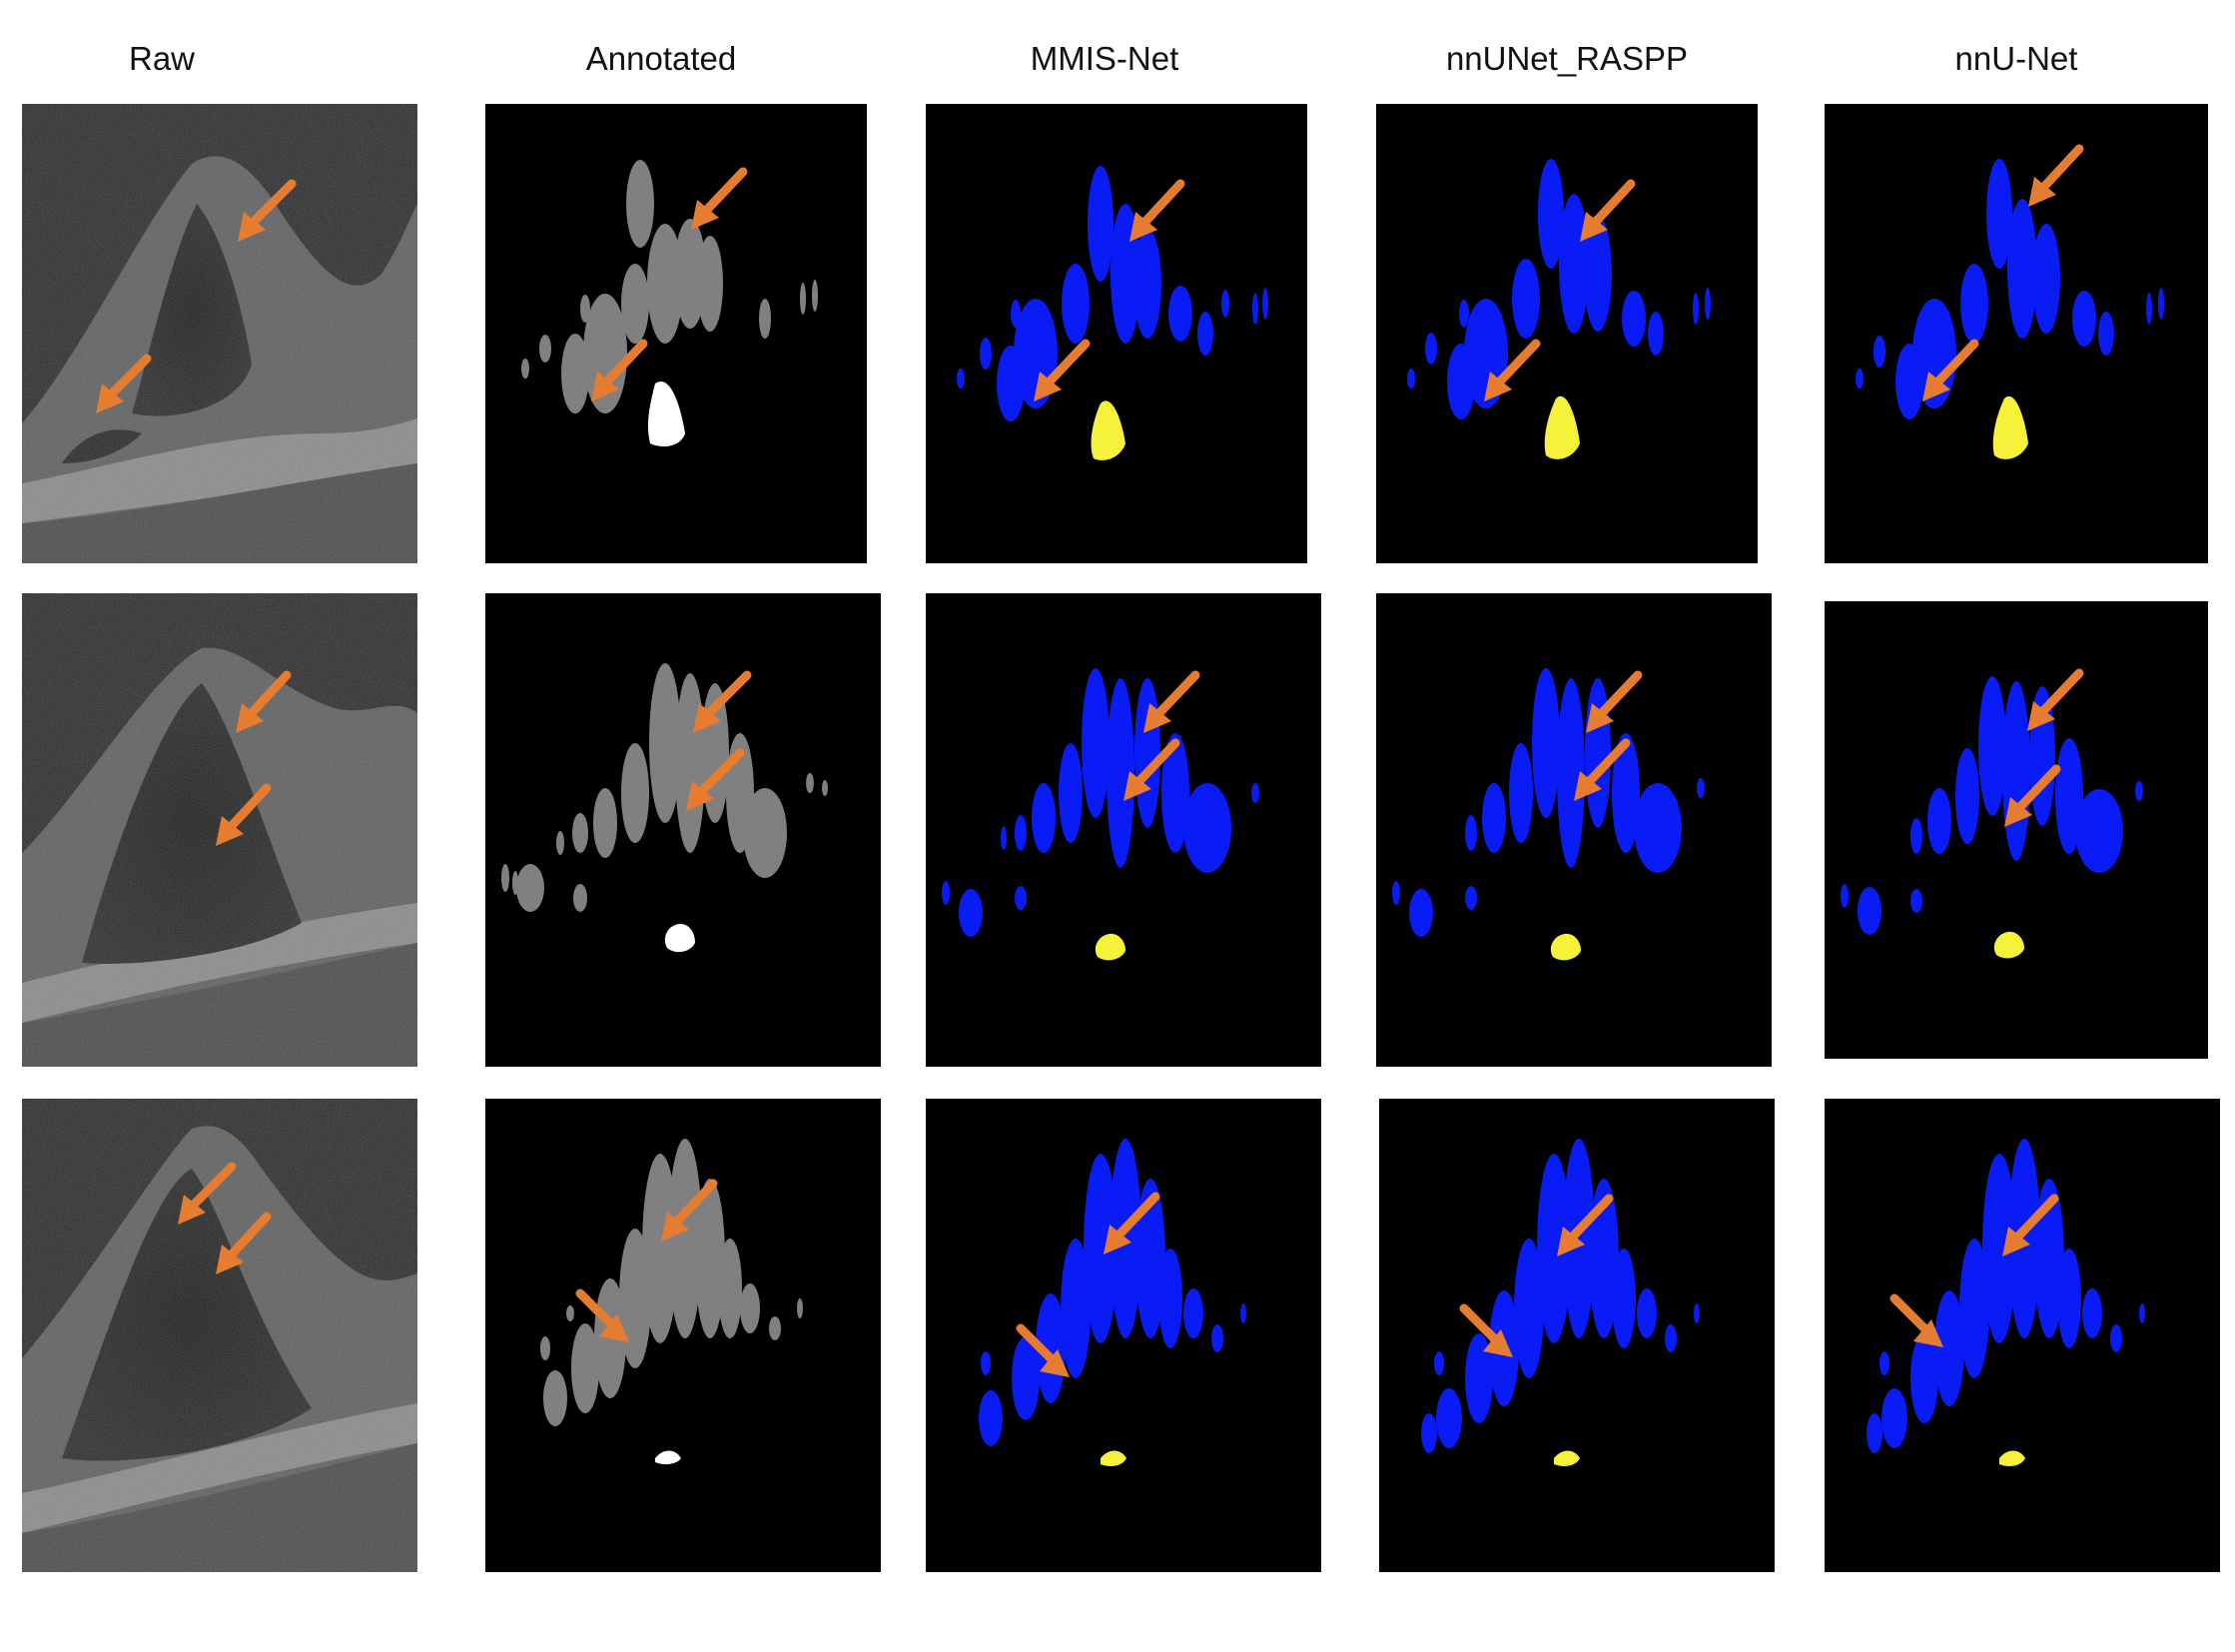 The height and width of the screenshot is (1652, 2235). Describe the element at coordinates (162, 58) in the screenshot. I see `column-header-raw: Raw` at that location.